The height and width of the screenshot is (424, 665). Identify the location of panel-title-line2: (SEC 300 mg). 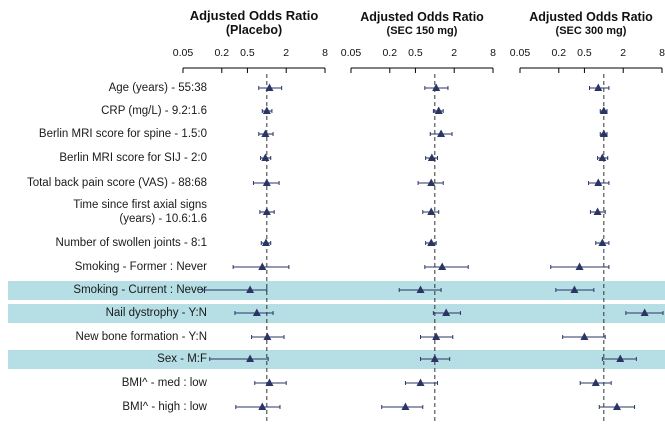
(591, 31).